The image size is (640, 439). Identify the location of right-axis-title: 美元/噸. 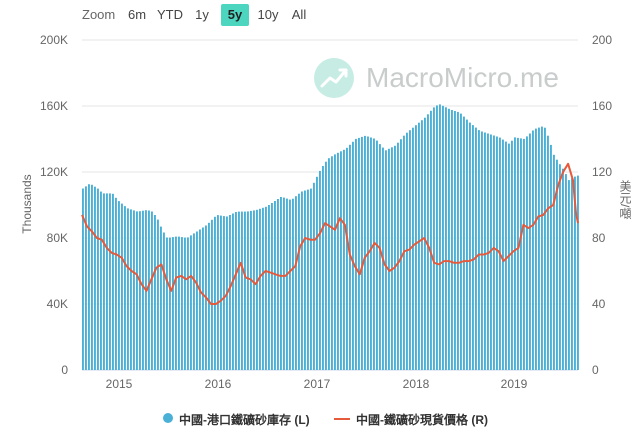
(625, 200).